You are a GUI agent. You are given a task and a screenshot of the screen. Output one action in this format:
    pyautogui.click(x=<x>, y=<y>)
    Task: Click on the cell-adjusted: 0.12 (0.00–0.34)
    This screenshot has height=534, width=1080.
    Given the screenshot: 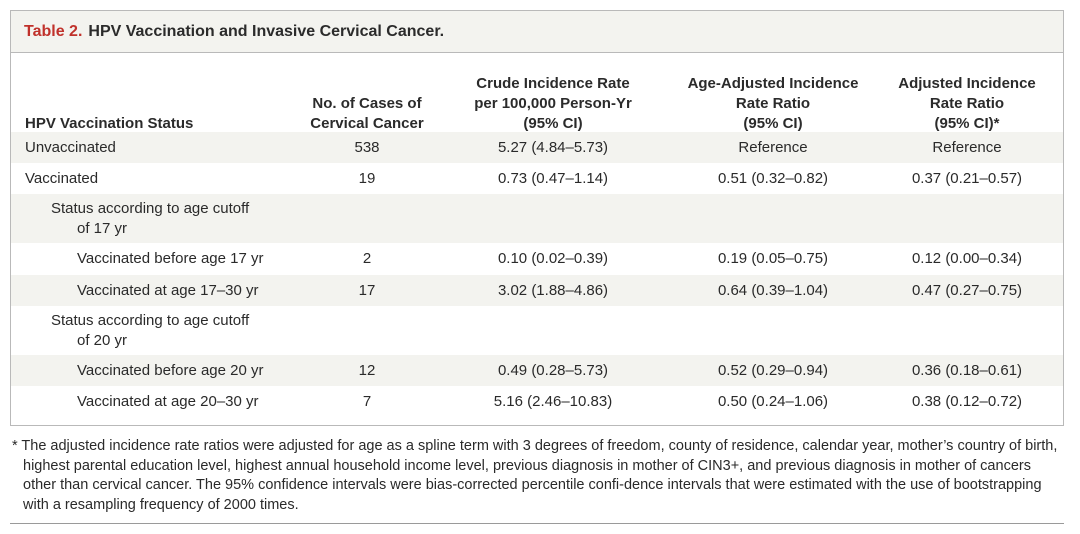 What is the action you would take?
    pyautogui.click(x=967, y=258)
    